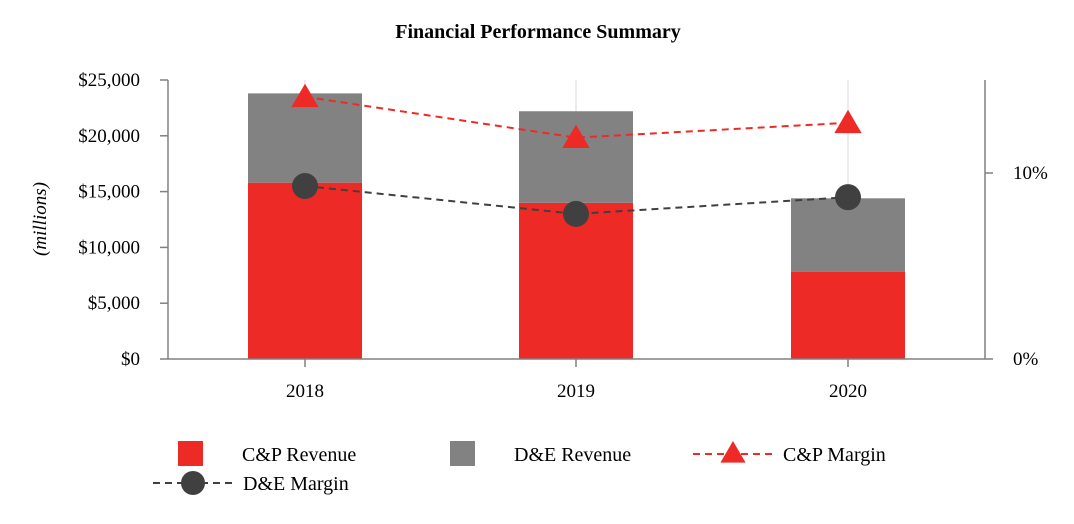 This screenshot has height=524, width=1074. I want to click on chart-title: Financial Performance Summary, so click(538, 32).